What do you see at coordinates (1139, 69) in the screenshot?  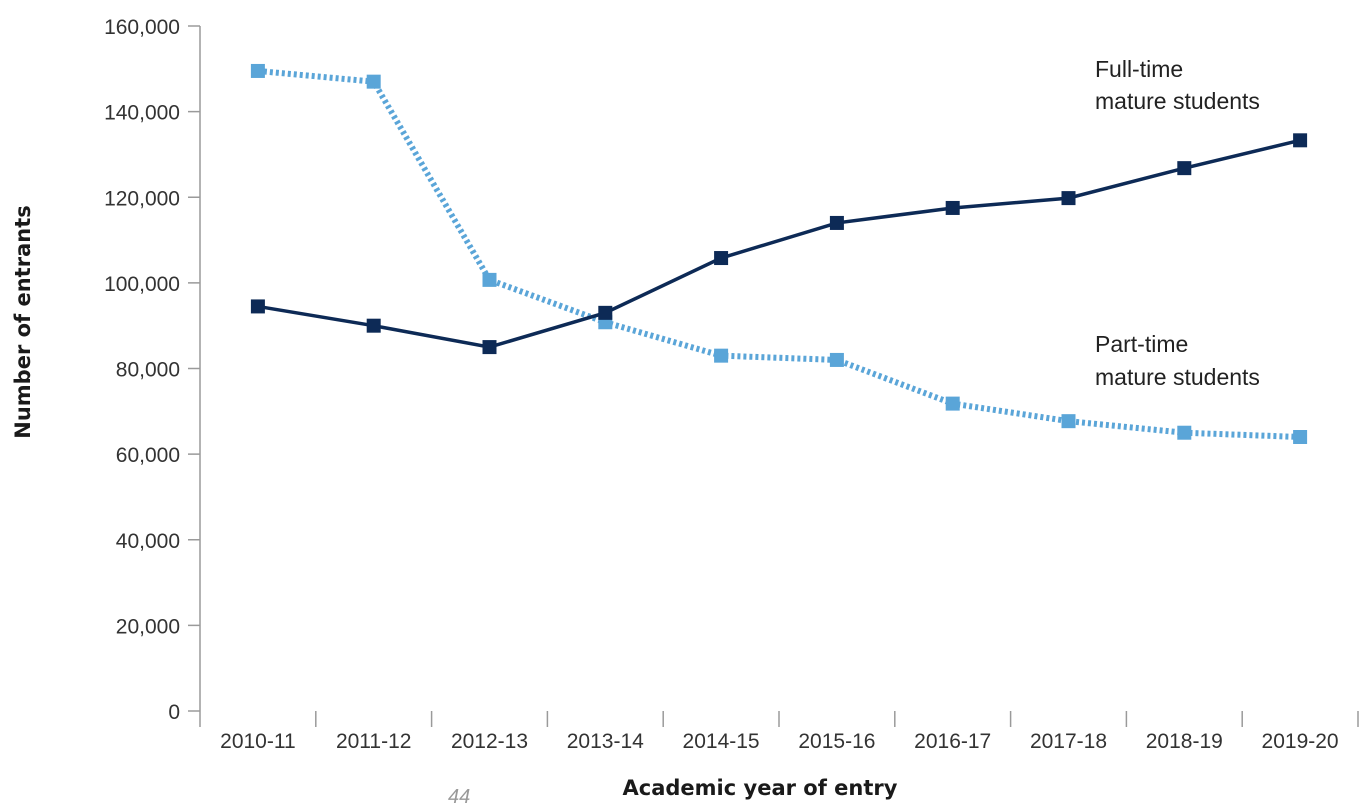 I see `full-time-label-line1: Full-time` at bounding box center [1139, 69].